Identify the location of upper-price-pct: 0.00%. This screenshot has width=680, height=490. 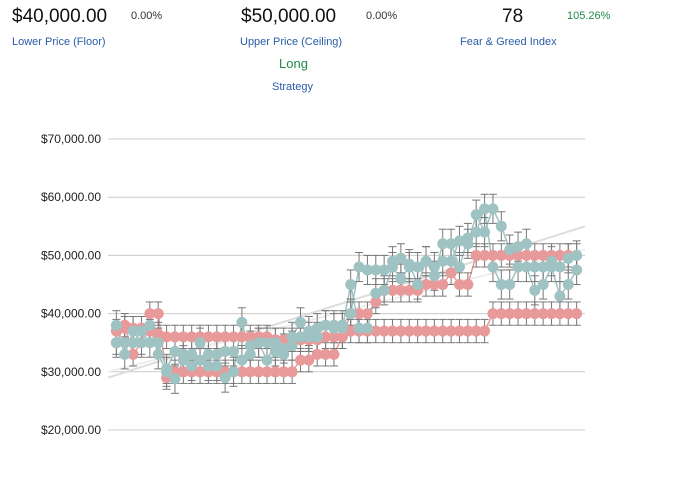
(382, 16).